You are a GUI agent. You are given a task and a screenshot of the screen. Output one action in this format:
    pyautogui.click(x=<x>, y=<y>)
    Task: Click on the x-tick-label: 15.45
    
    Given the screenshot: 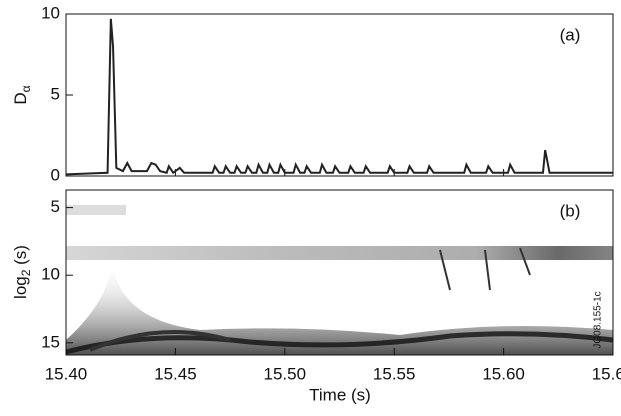 What is the action you would take?
    pyautogui.click(x=175, y=373)
    